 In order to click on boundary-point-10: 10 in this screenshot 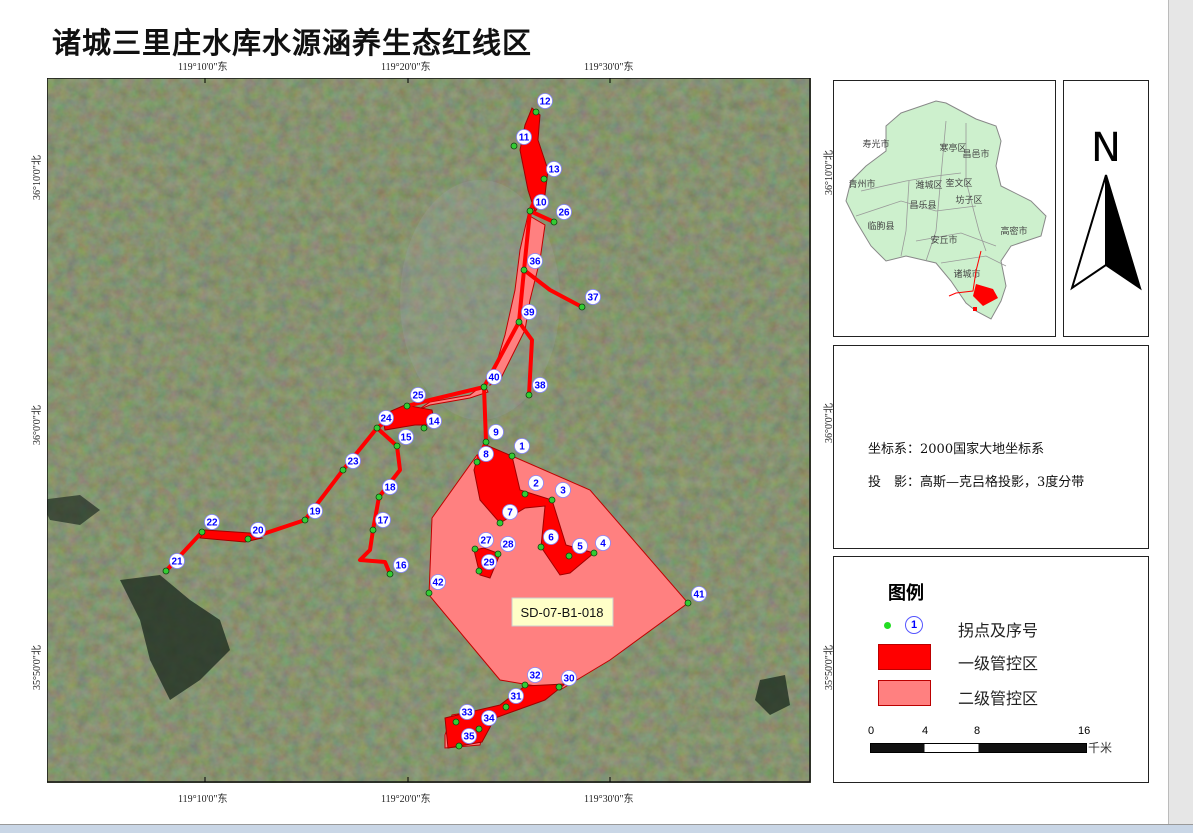, I will do `click(537, 204)`.